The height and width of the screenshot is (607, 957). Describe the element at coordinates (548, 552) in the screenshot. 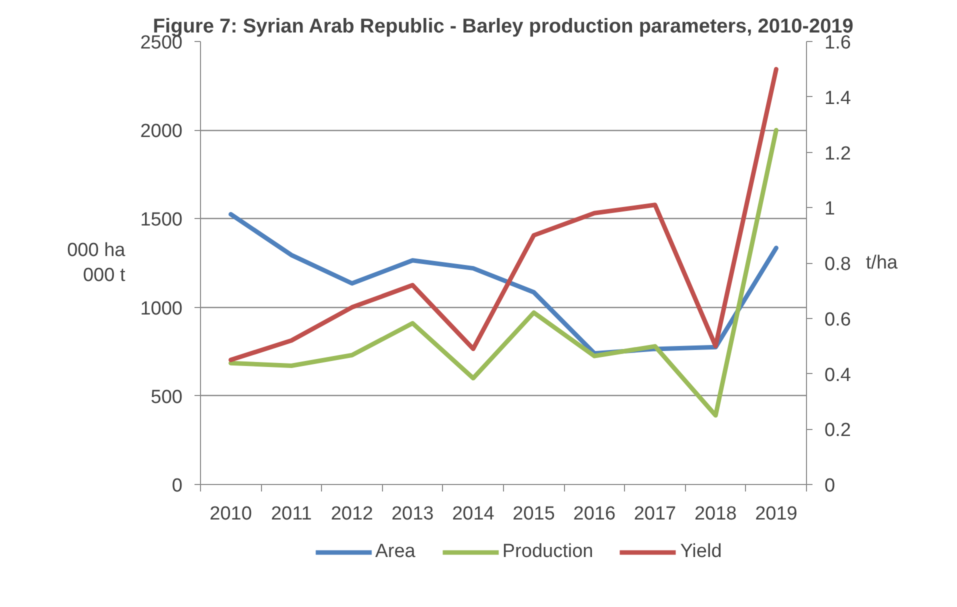

I see `legend-label: Production` at that location.